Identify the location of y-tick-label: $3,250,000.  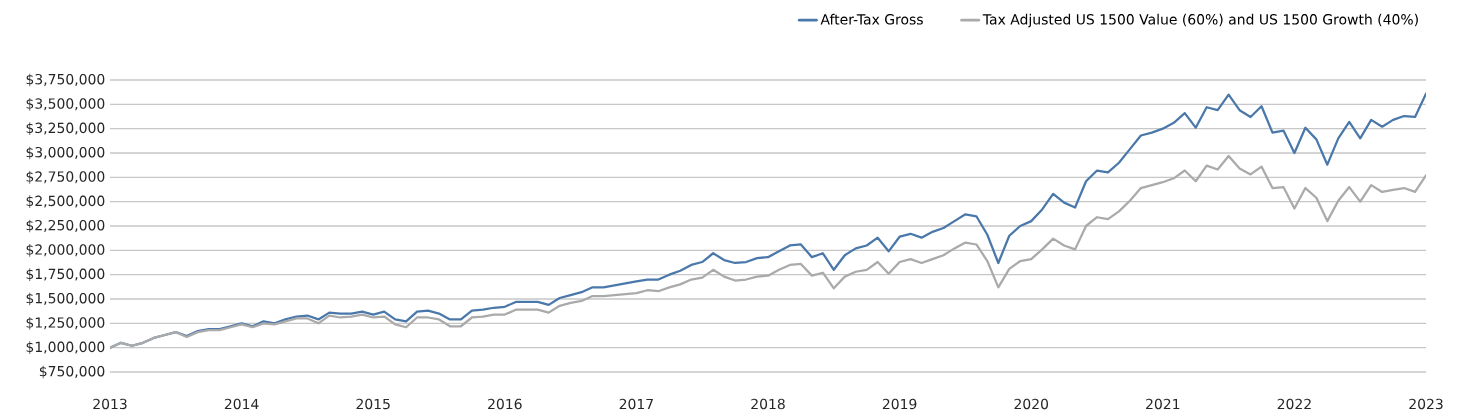
(65, 128).